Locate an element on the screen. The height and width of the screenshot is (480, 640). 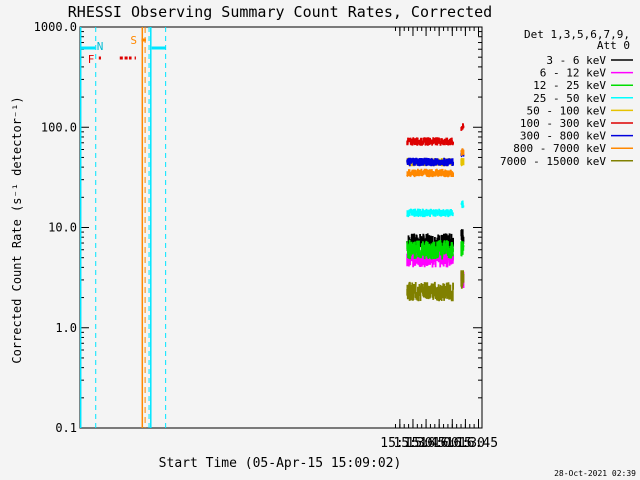
legend-label: 12 - 25 keV is located at coordinates (569, 85).